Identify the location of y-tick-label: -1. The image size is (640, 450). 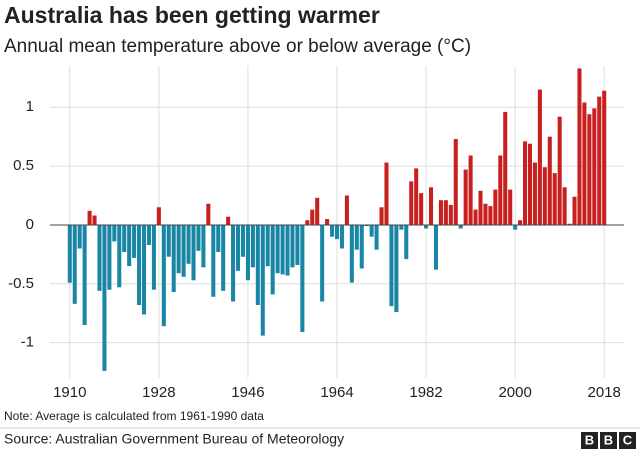
(27, 342).